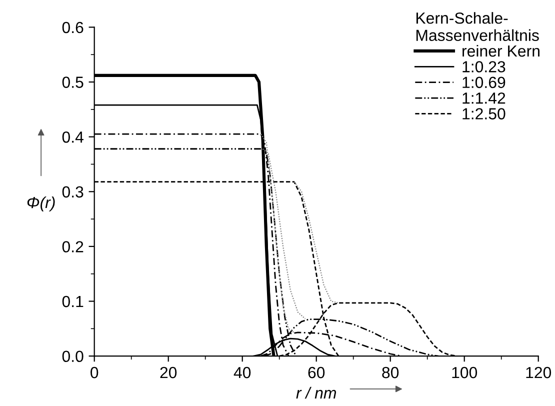 The height and width of the screenshot is (406, 555). Describe the element at coordinates (73, 246) in the screenshot. I see `y-tick-label: 0.2` at that location.